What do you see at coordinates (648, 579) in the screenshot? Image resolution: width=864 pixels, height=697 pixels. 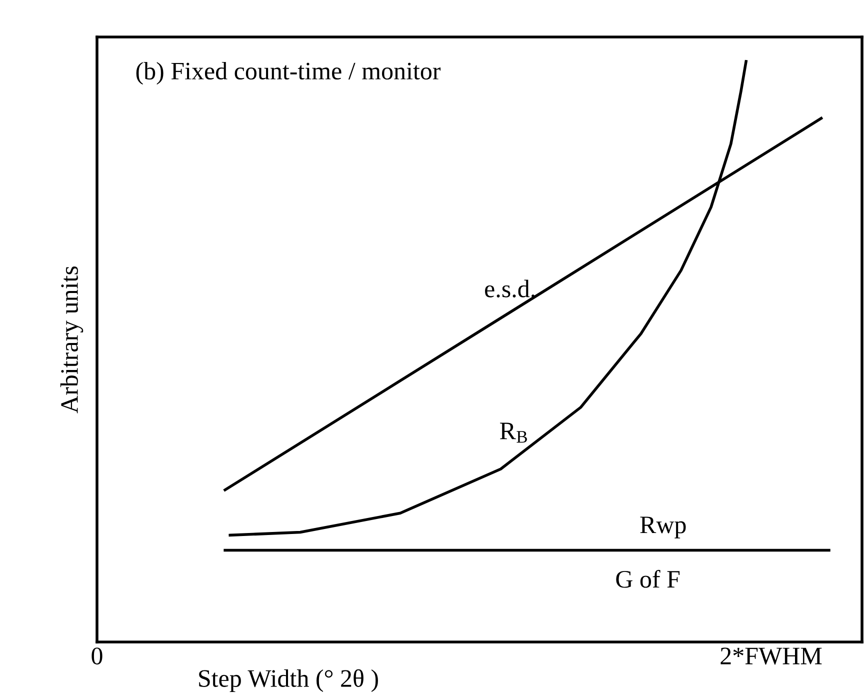 I see `annotation: G of F` at bounding box center [648, 579].